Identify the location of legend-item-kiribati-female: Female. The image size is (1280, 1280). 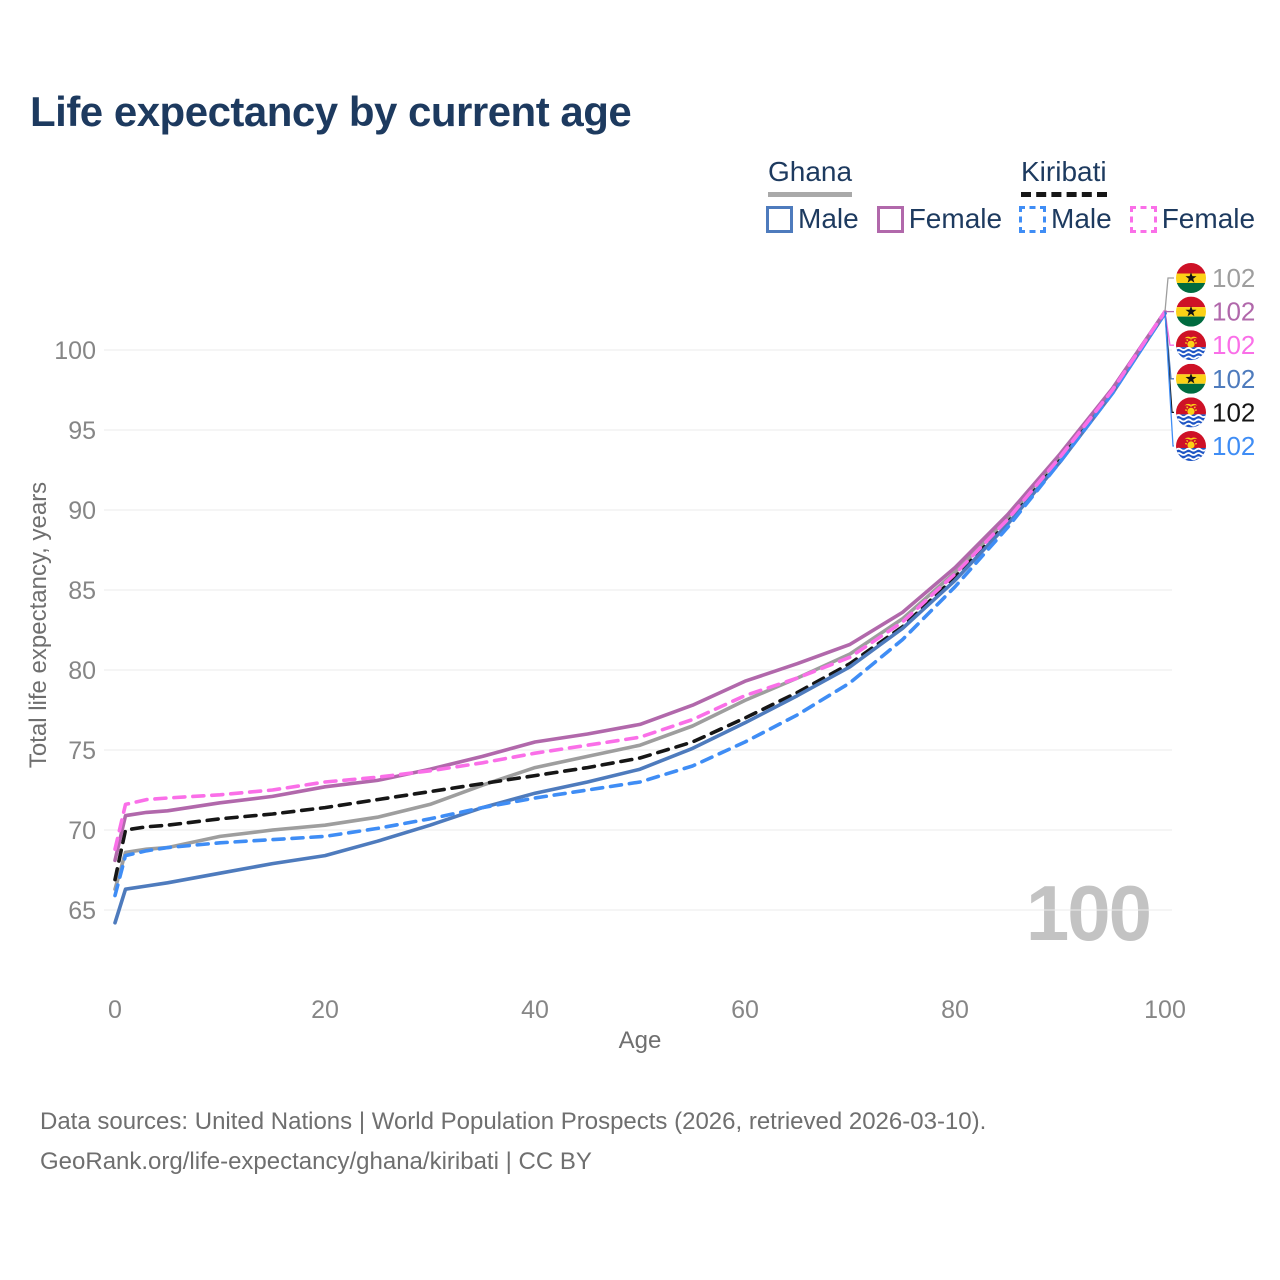
(1192, 219).